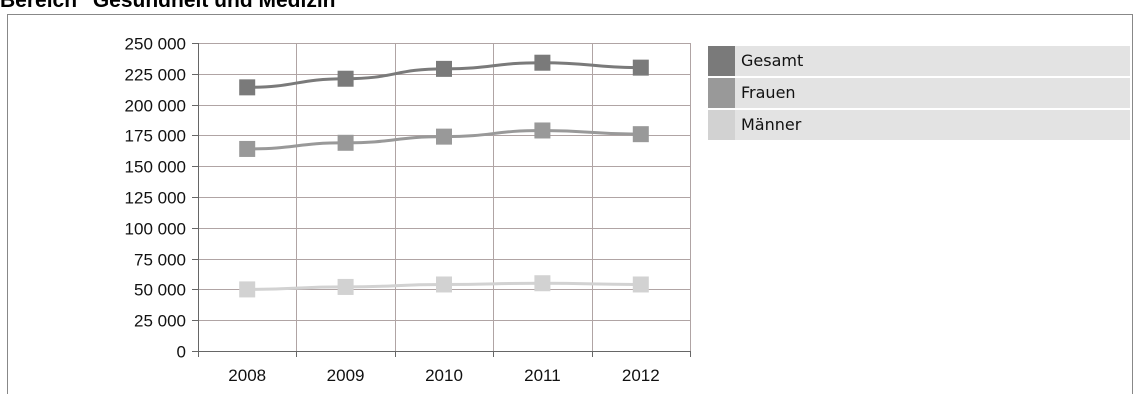 Image resolution: width=1136 pixels, height=396 pixels. I want to click on y-tick-label: 175 000, so click(155, 136).